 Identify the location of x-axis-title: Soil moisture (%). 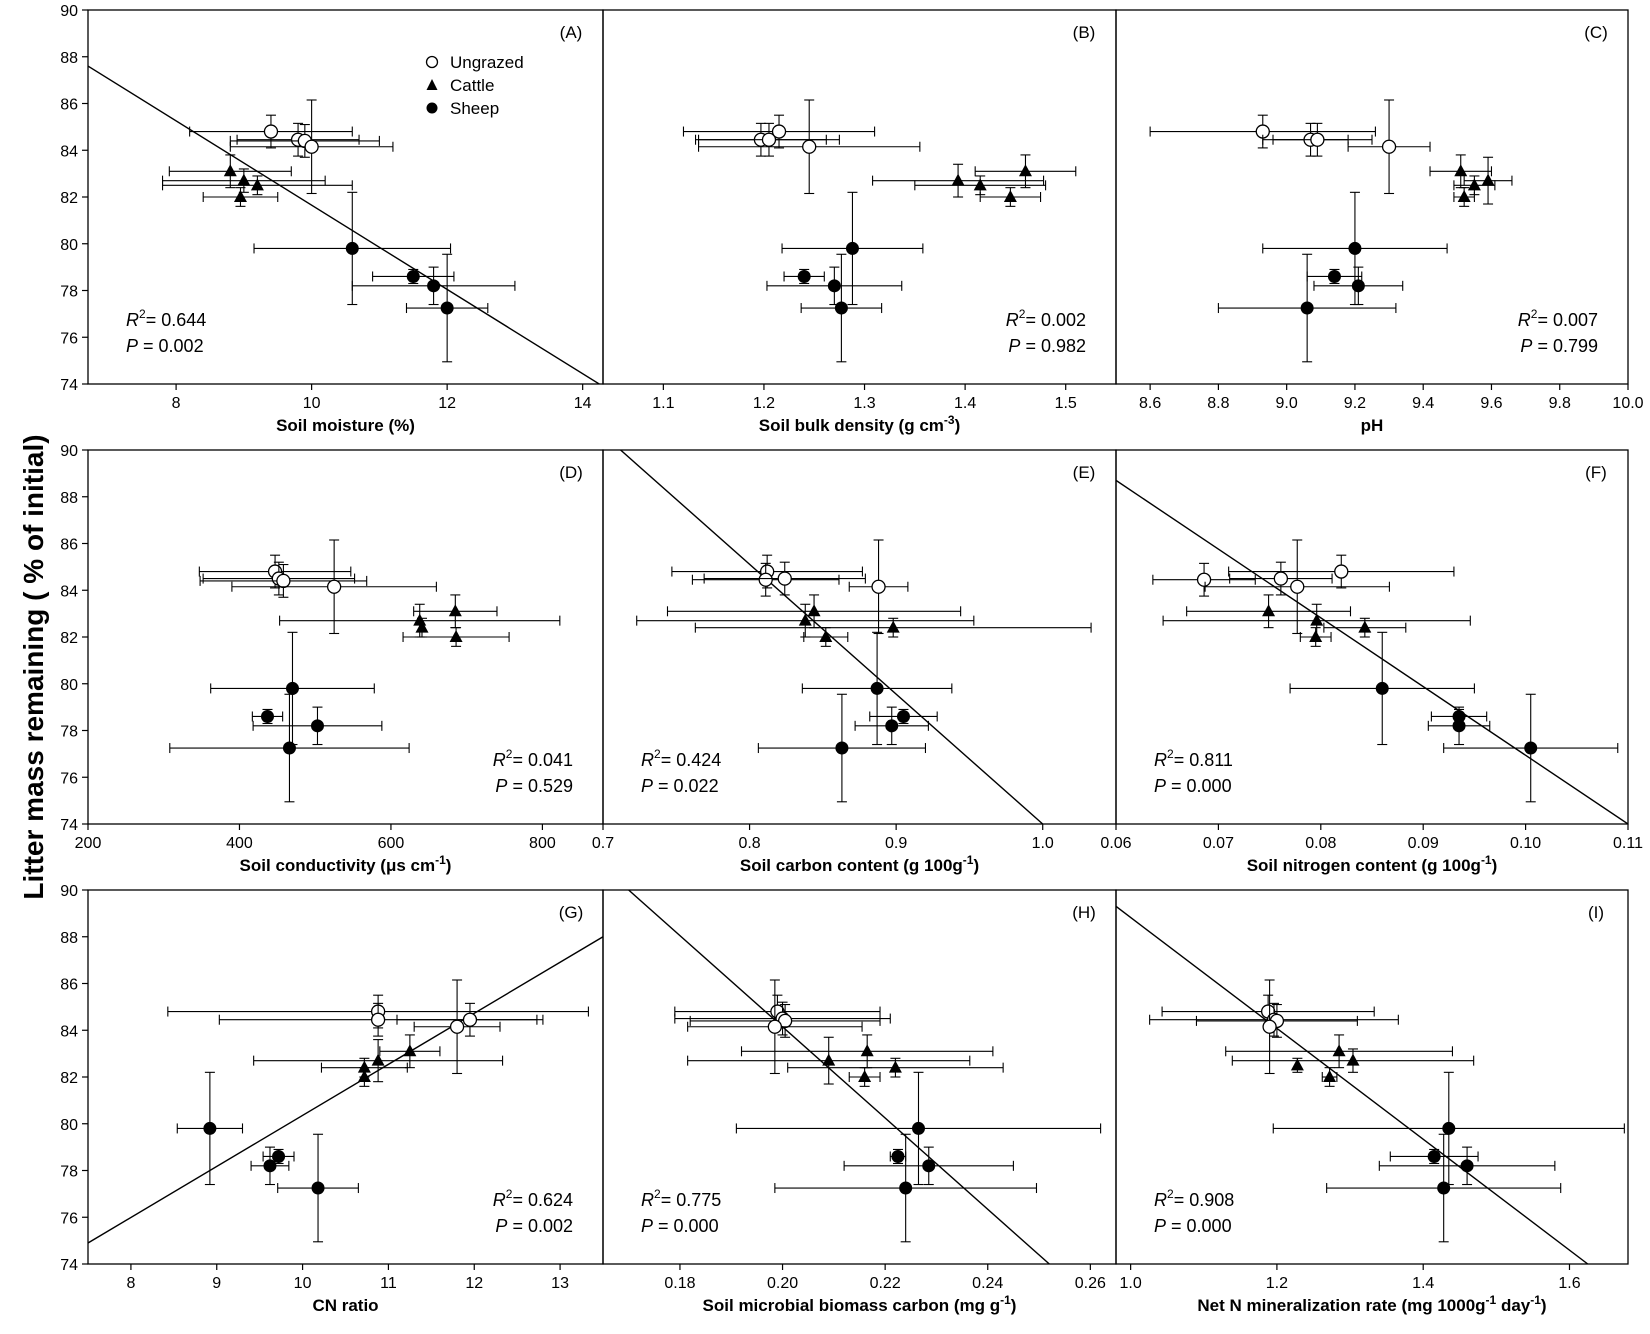
(345, 425).